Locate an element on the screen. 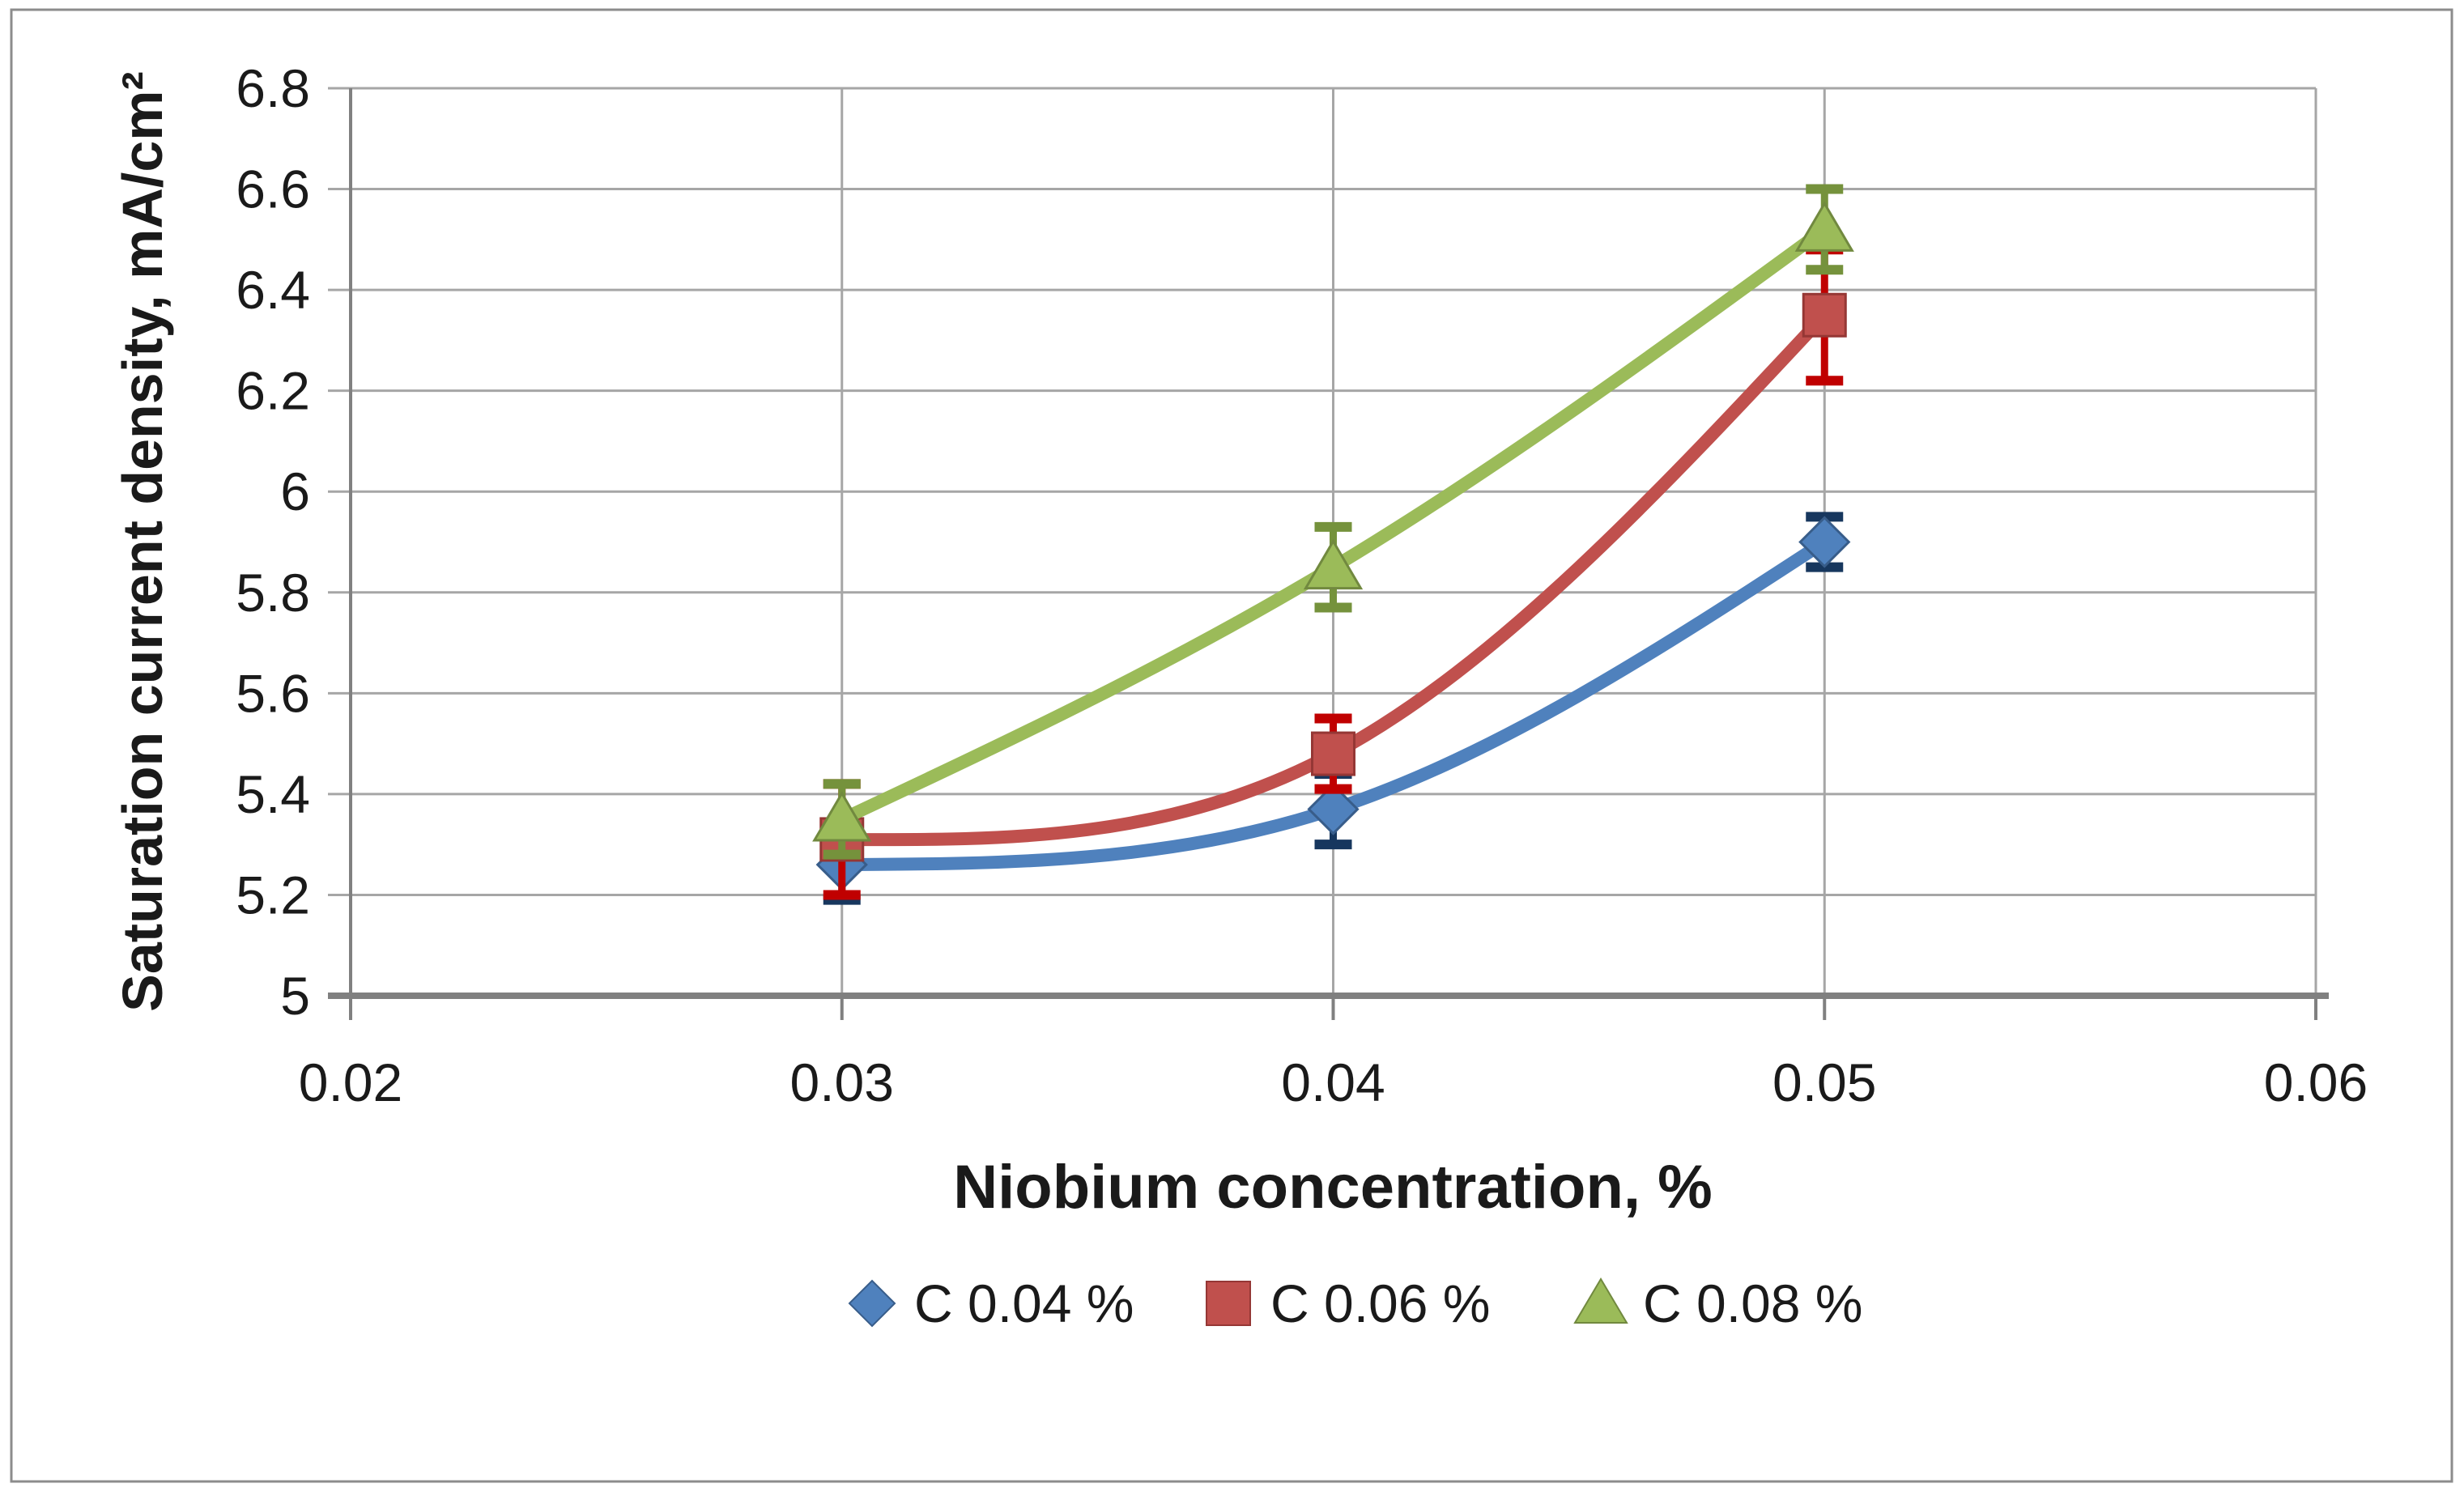  y-axis-title: Saturation current density, mA/cm² is located at coordinates (142, 542).